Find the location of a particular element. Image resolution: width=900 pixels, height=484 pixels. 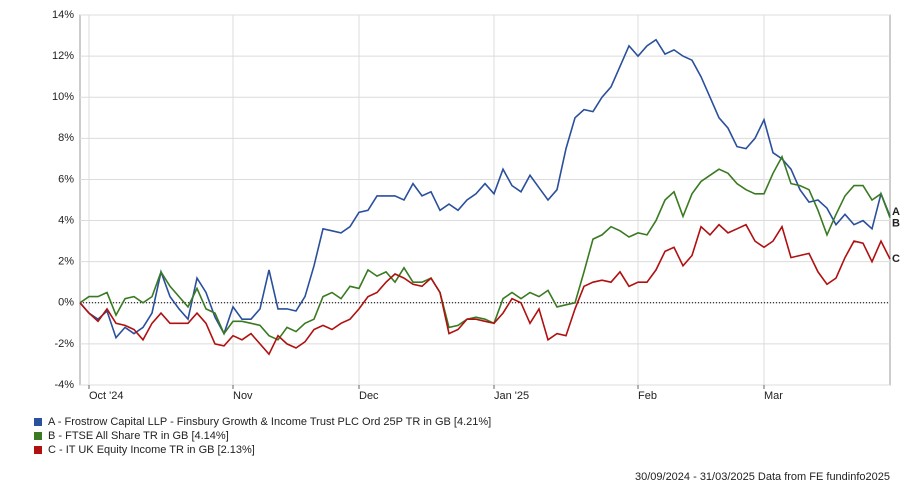

y-tick-label: 0% is located at coordinates (66, 303).